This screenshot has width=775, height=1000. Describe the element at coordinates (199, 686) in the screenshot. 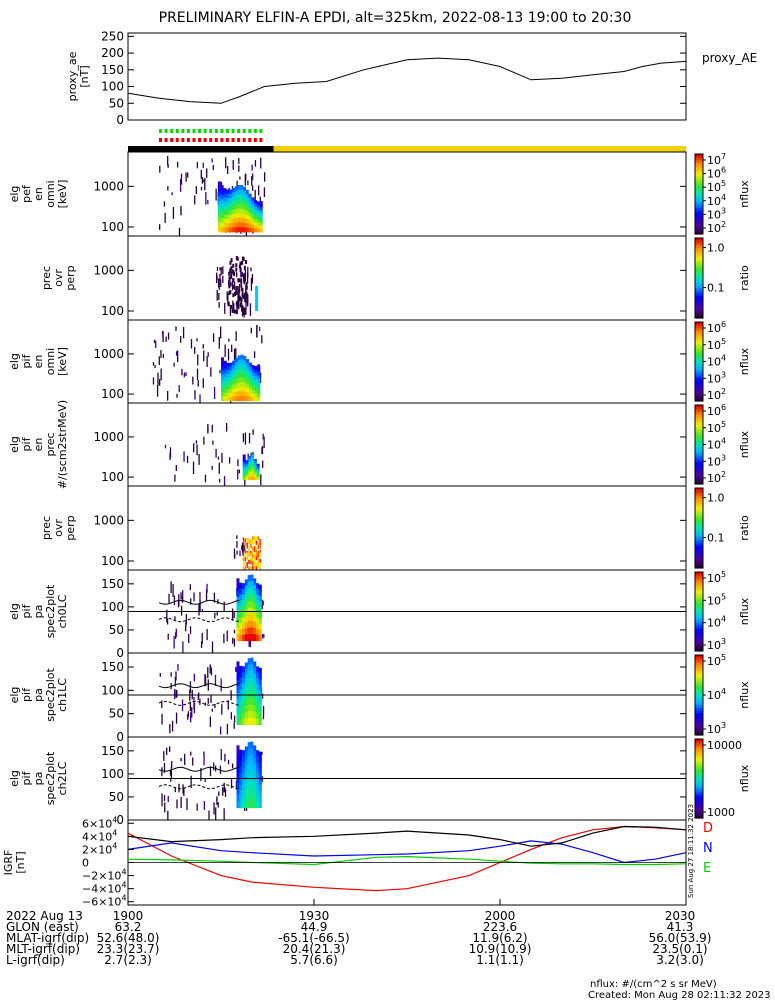

I see `pa_ch1-losscone-line` at that location.